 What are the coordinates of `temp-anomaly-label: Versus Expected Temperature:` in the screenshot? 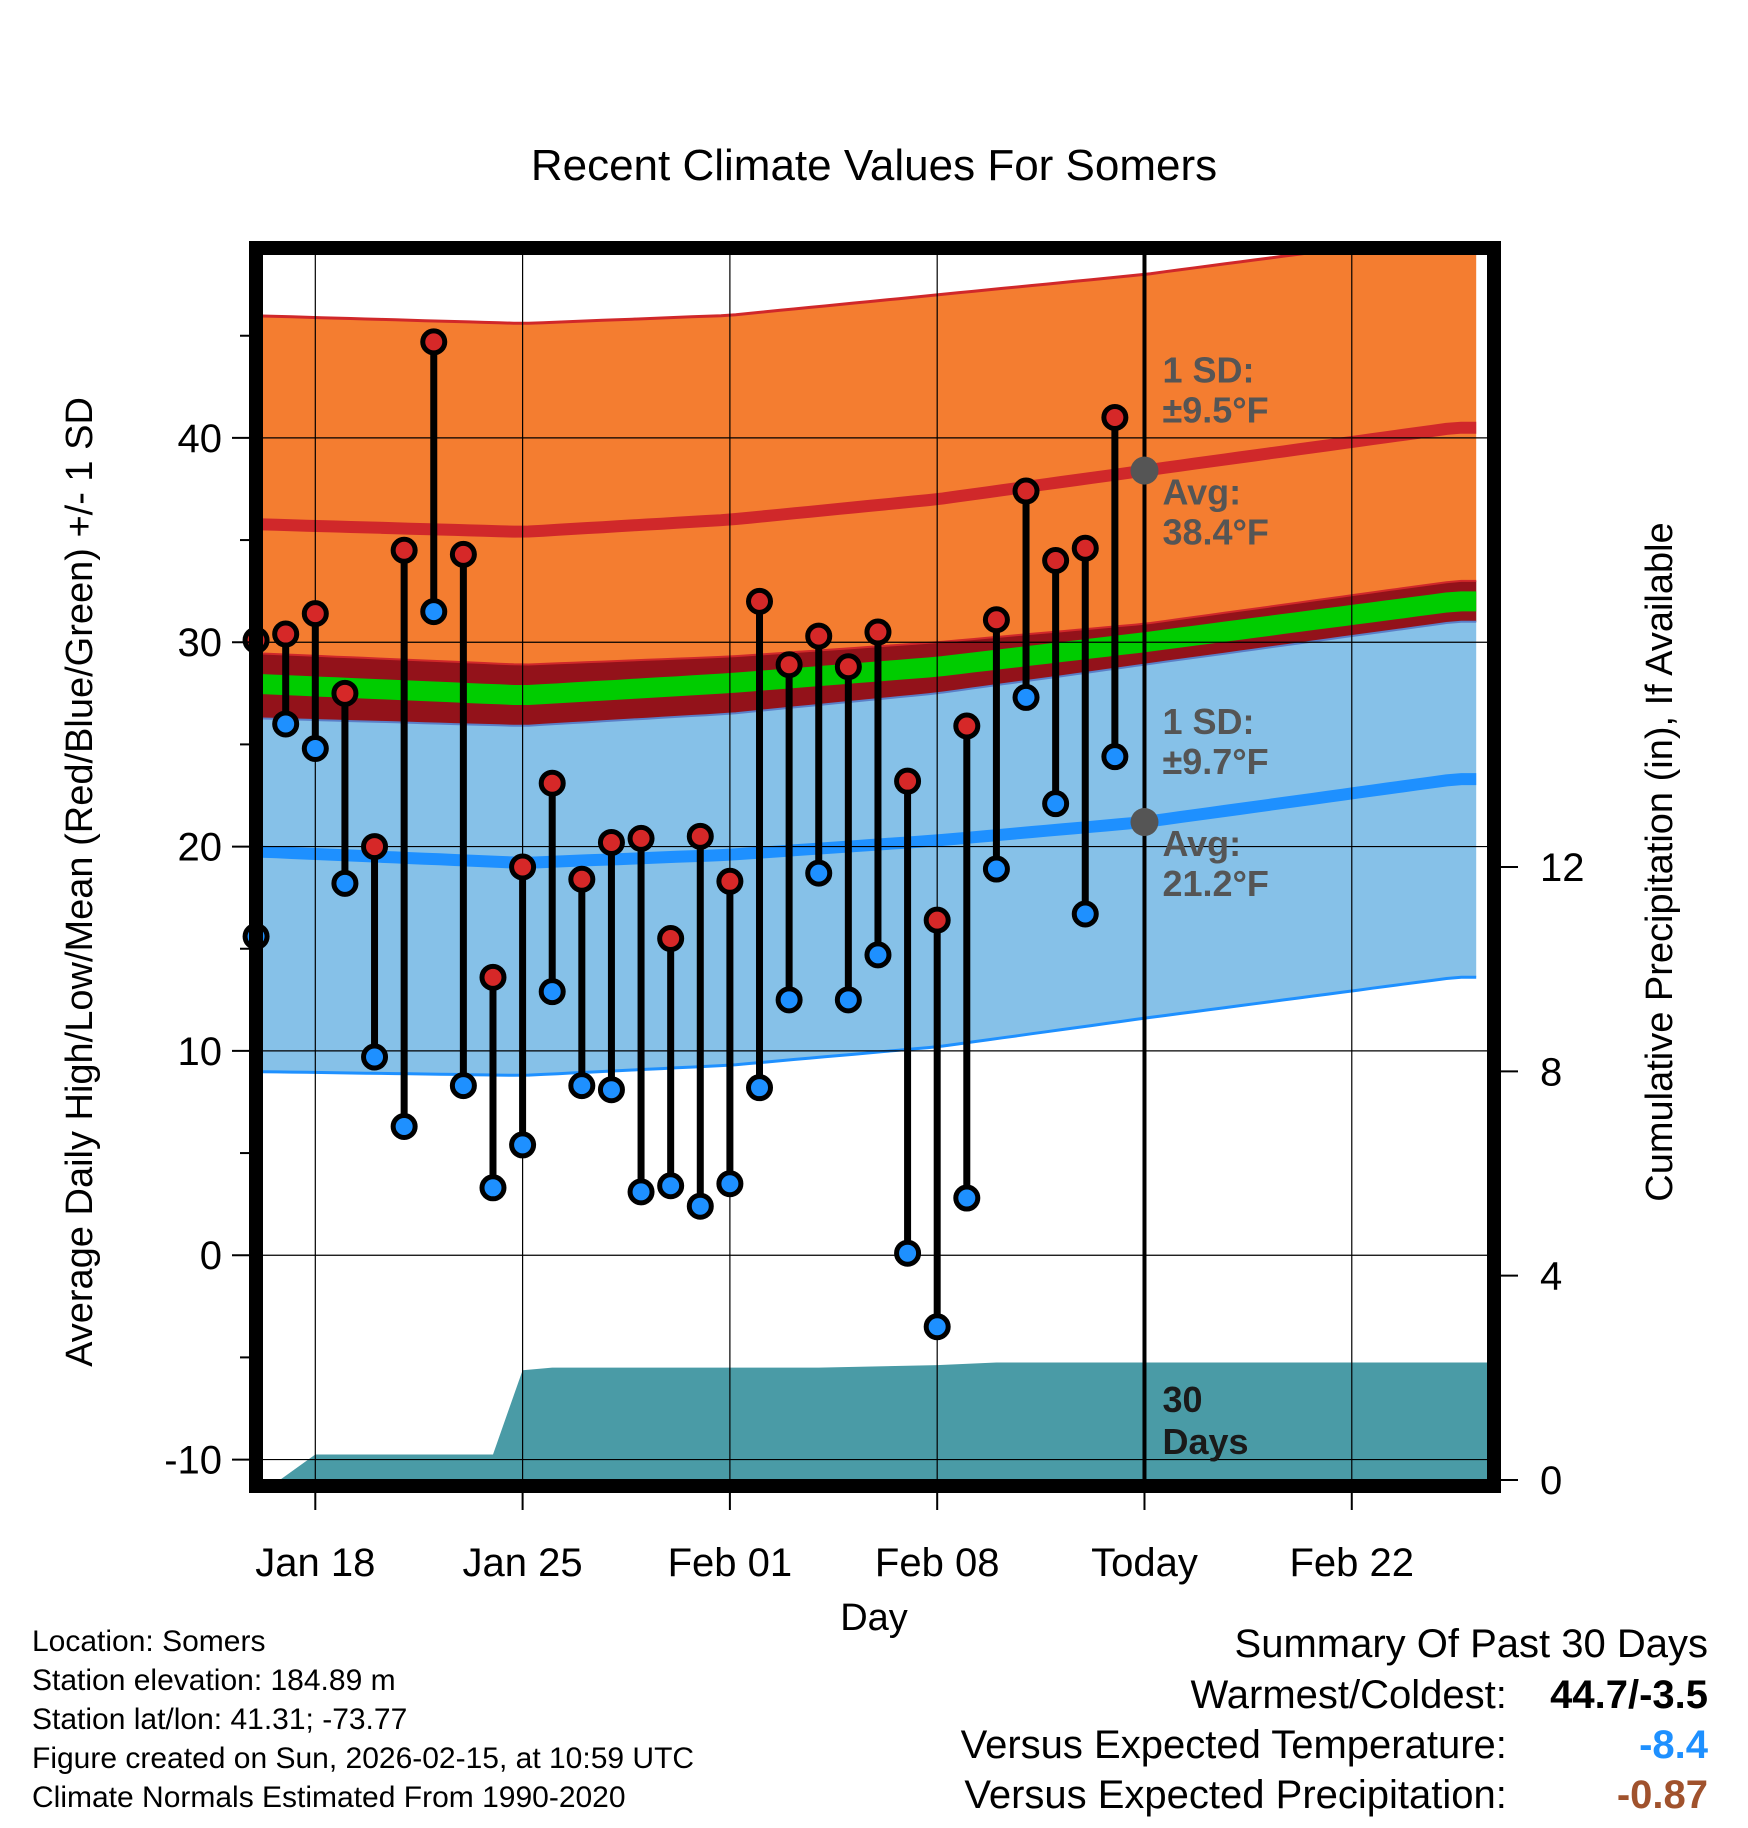 It's located at (1233, 1745).